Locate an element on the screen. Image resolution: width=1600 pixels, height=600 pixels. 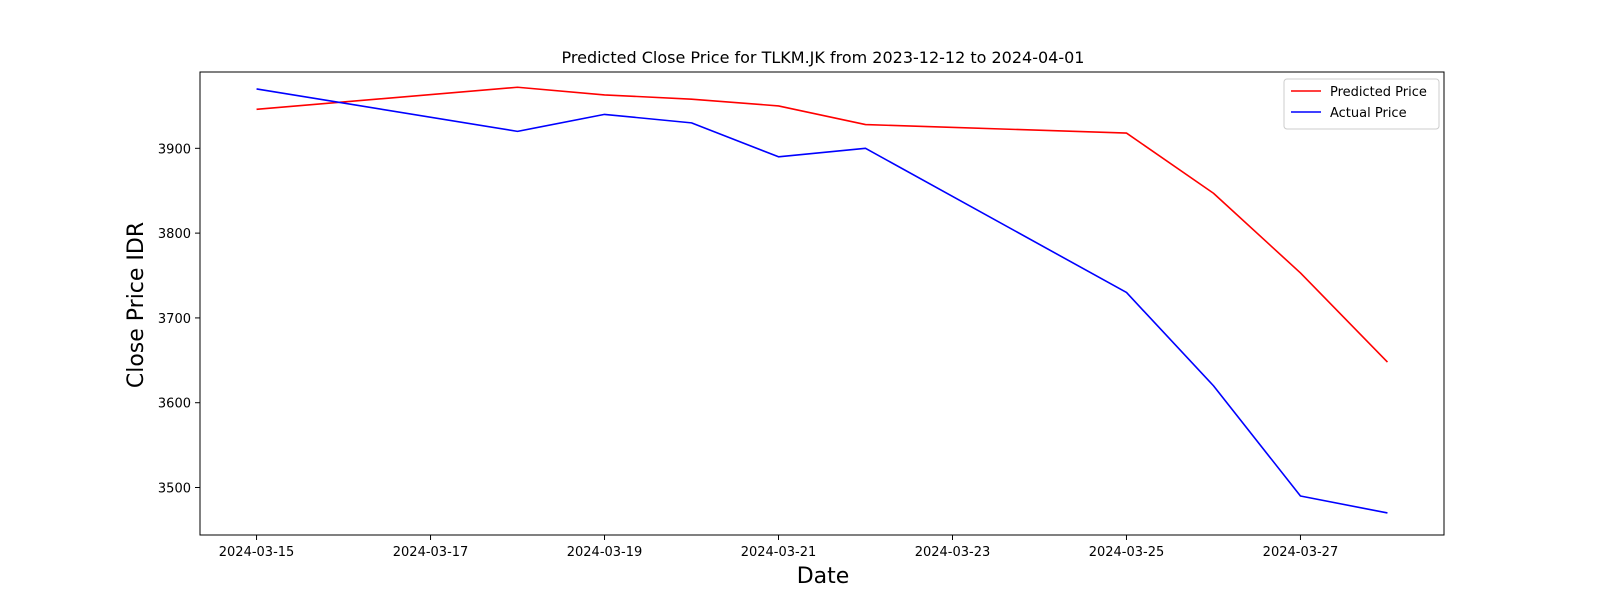
y-tick-label: 3900 is located at coordinates (174, 149).